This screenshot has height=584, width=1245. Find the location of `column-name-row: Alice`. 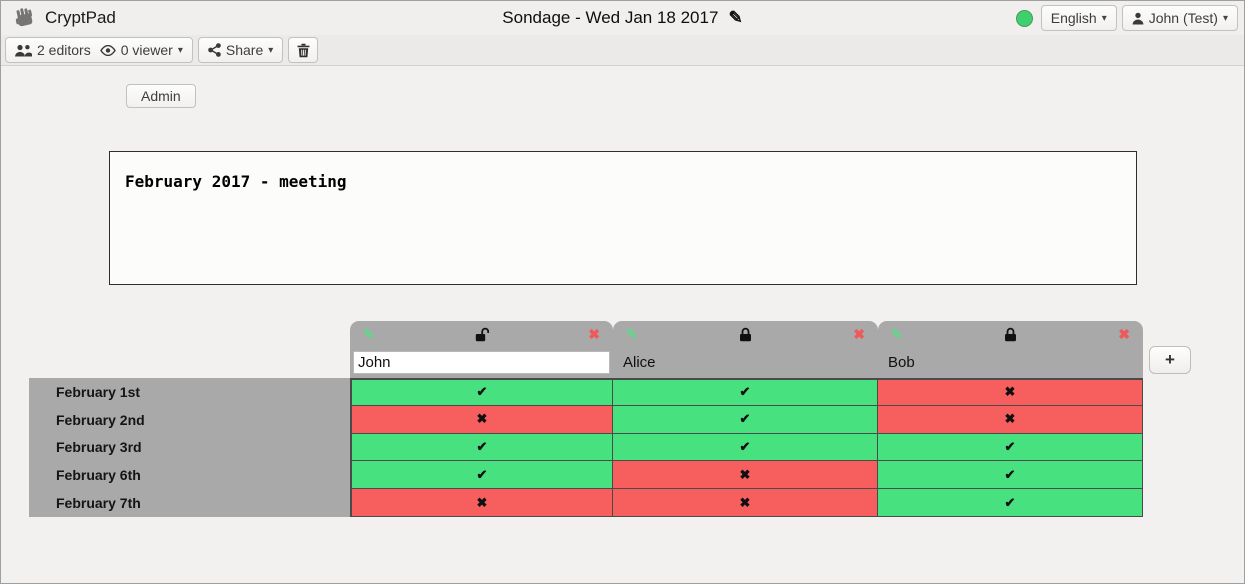

column-name-row: Alice is located at coordinates (745, 362).